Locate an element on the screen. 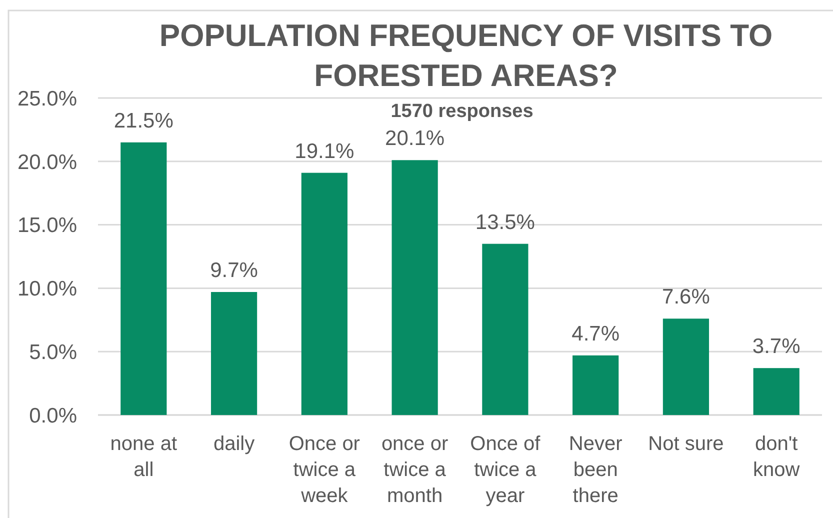  y-tick-label: 15.0% is located at coordinates (47, 226).